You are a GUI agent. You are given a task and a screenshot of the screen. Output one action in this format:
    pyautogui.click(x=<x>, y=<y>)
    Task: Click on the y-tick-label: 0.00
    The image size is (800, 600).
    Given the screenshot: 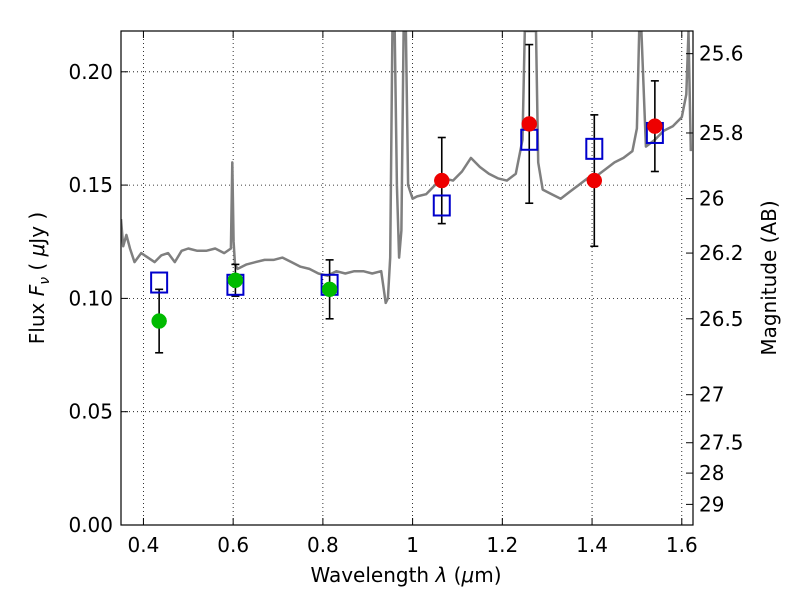 What is the action you would take?
    pyautogui.click(x=90, y=525)
    